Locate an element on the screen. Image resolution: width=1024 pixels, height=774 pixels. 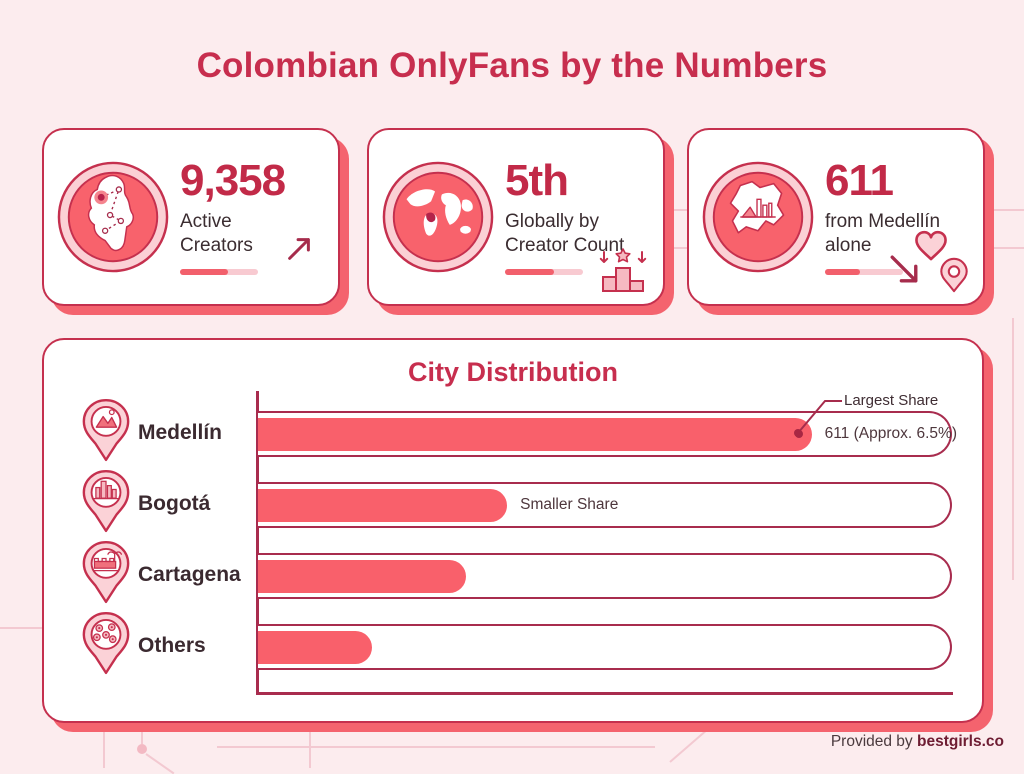
callout-annotation: Largest Share is located at coordinates (891, 400).